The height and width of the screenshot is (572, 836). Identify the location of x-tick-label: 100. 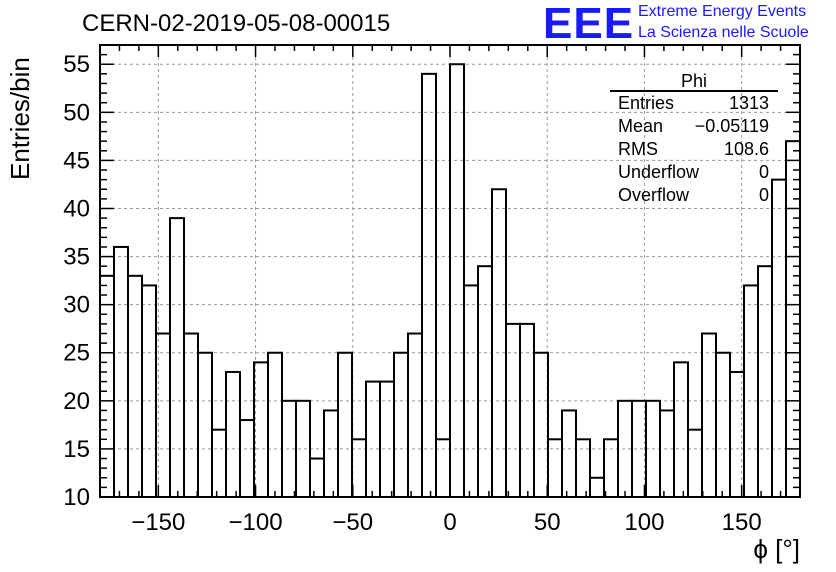
(644, 522).